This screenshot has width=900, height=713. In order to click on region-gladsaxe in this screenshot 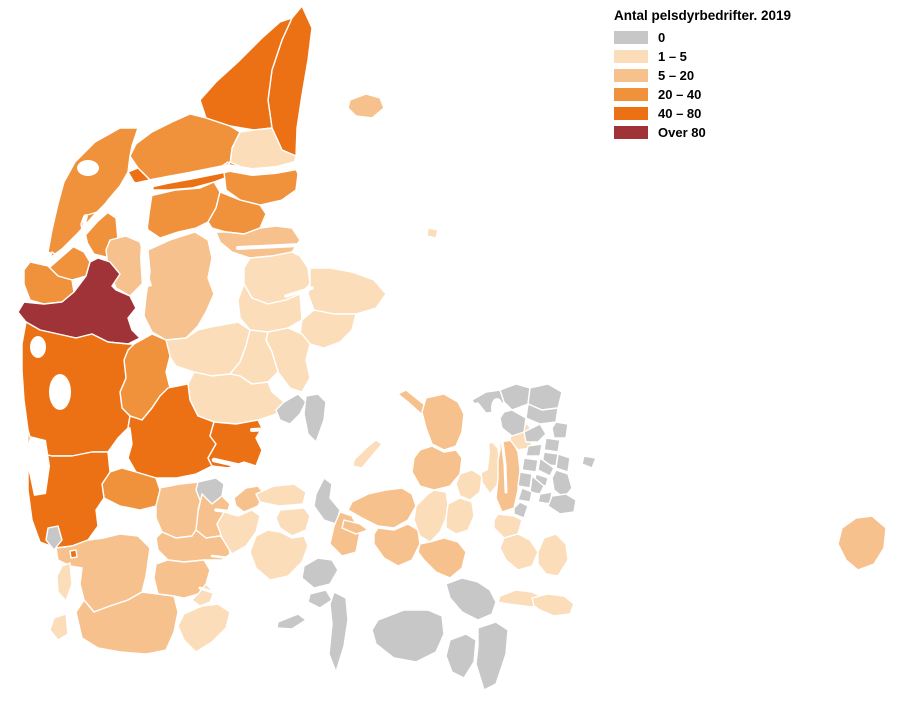, I will do `click(546, 467)`.